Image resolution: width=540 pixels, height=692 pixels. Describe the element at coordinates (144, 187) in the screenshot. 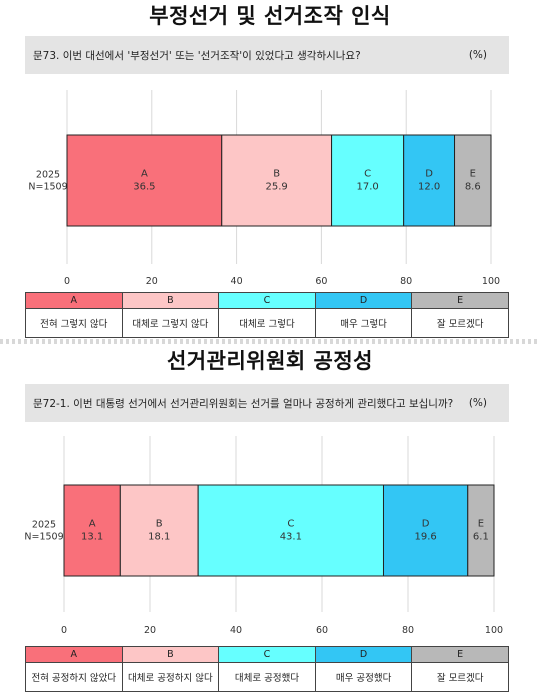

I see `segment-value-label: 36.5` at that location.